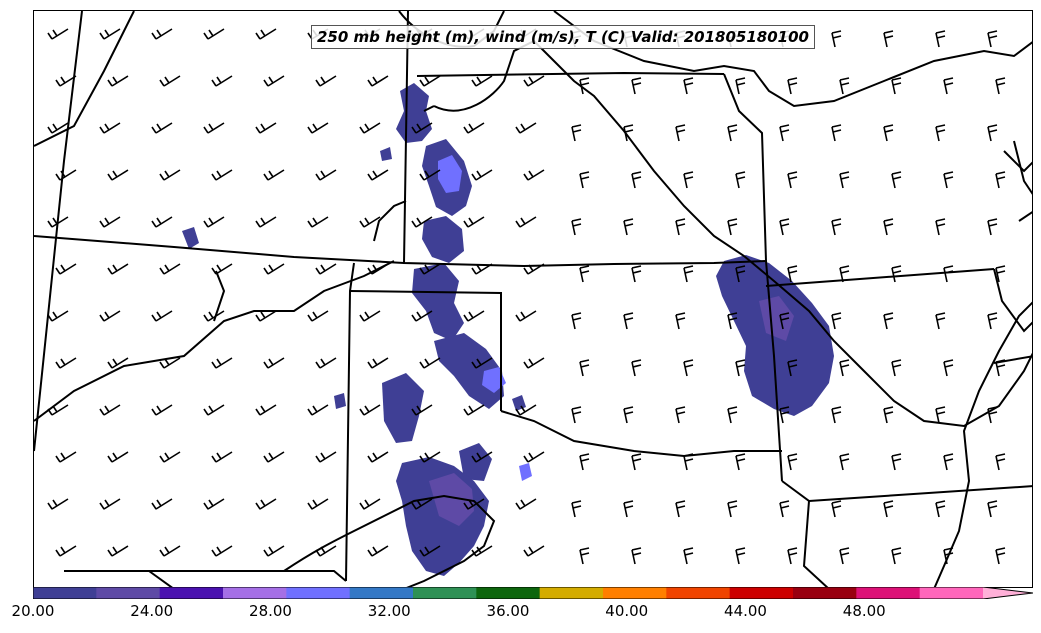 The width and height of the screenshot is (1041, 633). Describe the element at coordinates (1008, 593) in the screenshot. I see `colorbar-extension` at that location.